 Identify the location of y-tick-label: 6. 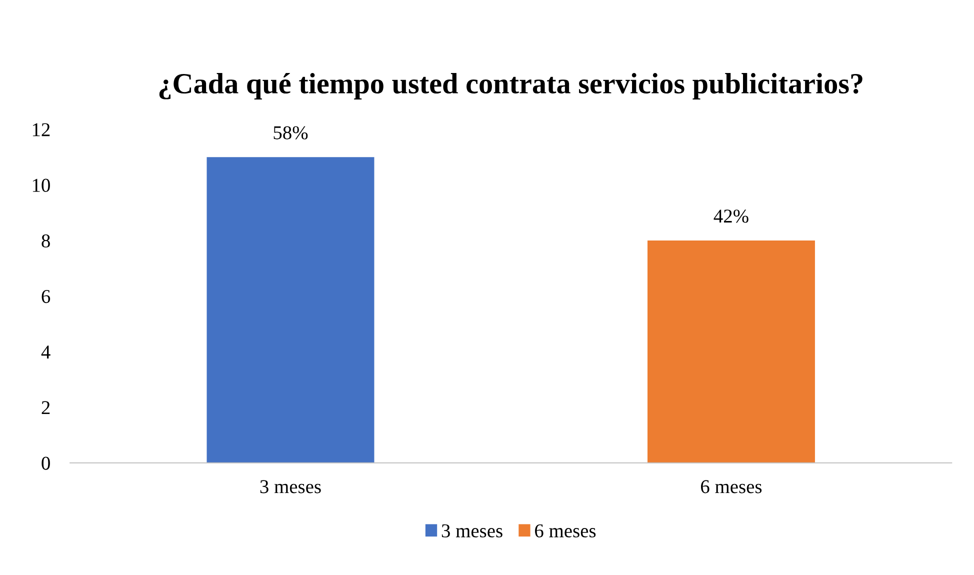
(46, 297).